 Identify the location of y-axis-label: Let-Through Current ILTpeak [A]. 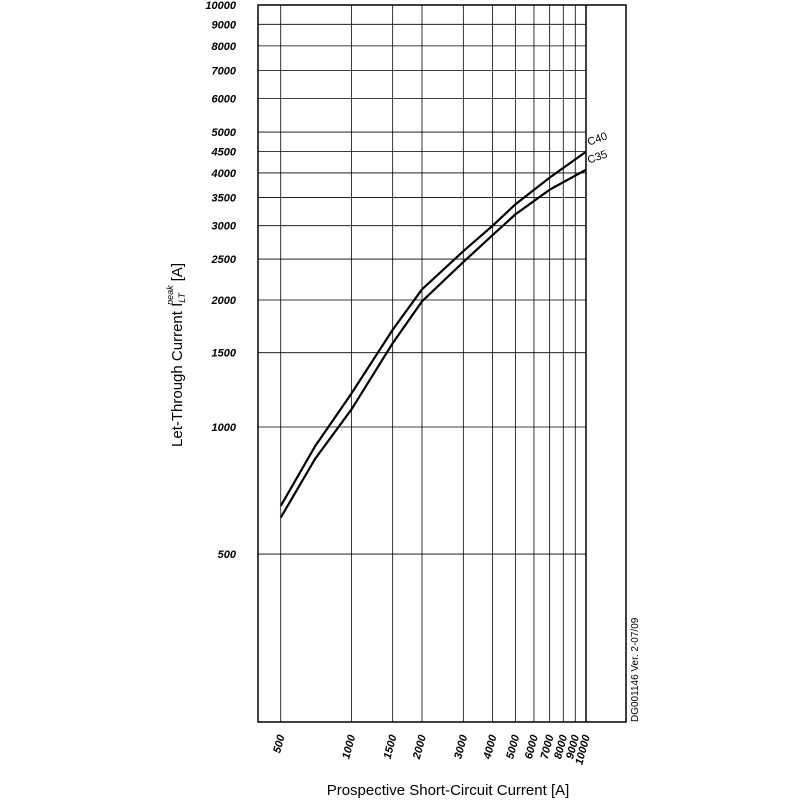
(176, 355).